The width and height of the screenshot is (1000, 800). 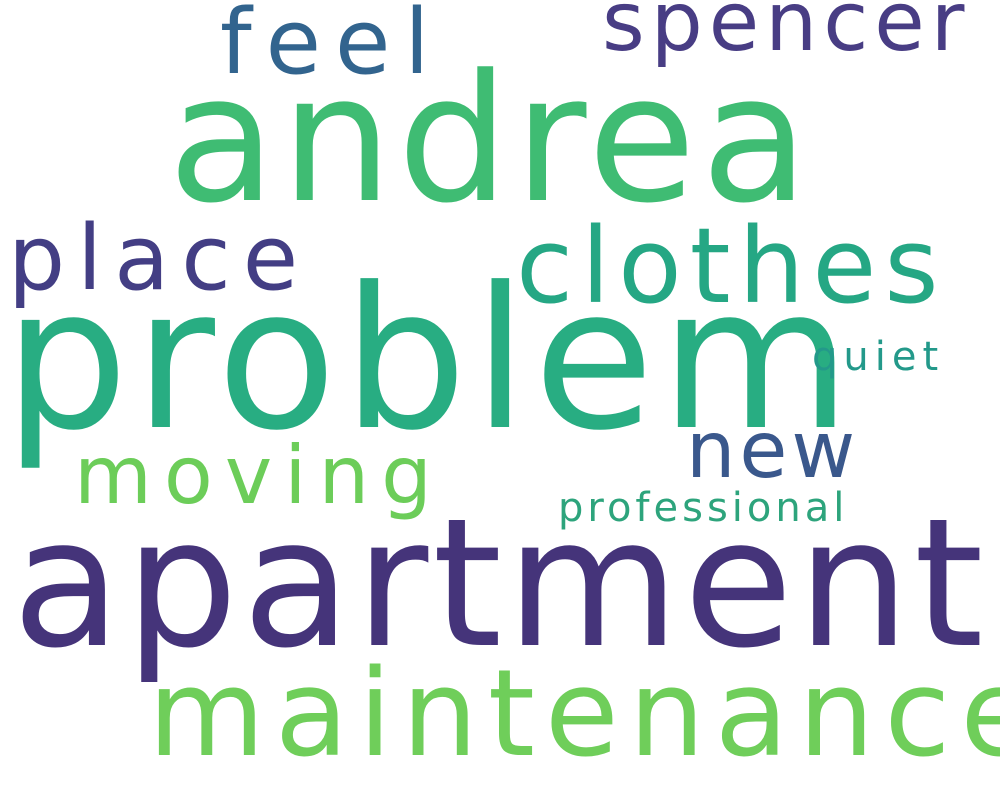 What do you see at coordinates (159, 258) in the screenshot?
I see `word-place: place` at bounding box center [159, 258].